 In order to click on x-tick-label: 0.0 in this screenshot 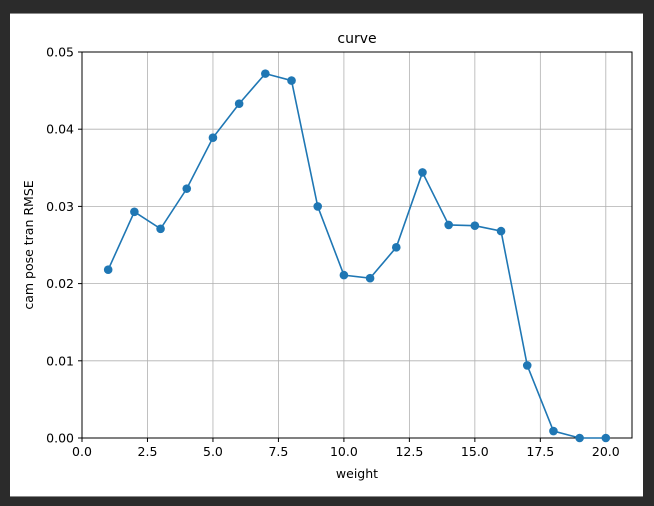, I will do `click(82, 451)`.